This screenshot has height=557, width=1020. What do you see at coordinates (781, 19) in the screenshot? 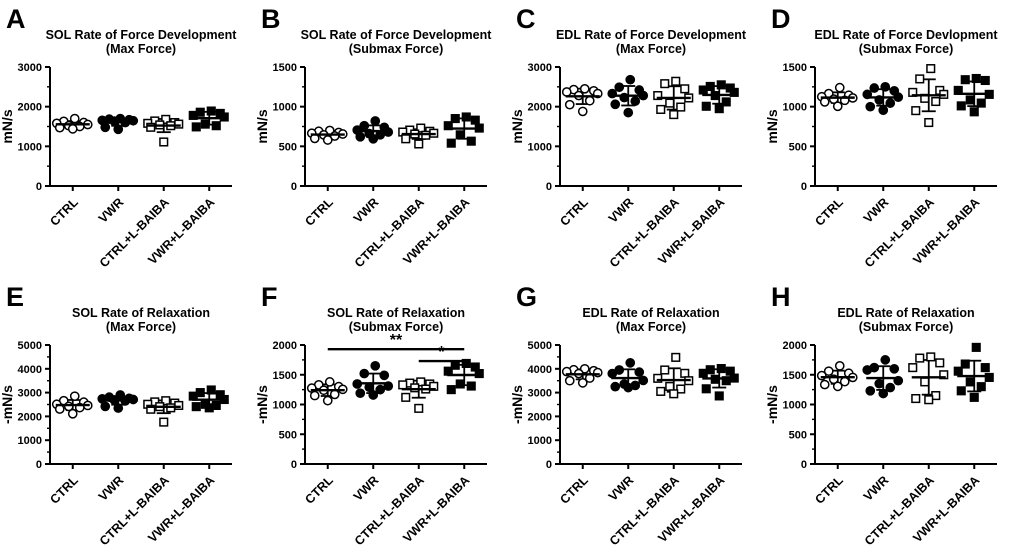
I see `panel-letter: D` at bounding box center [781, 19].